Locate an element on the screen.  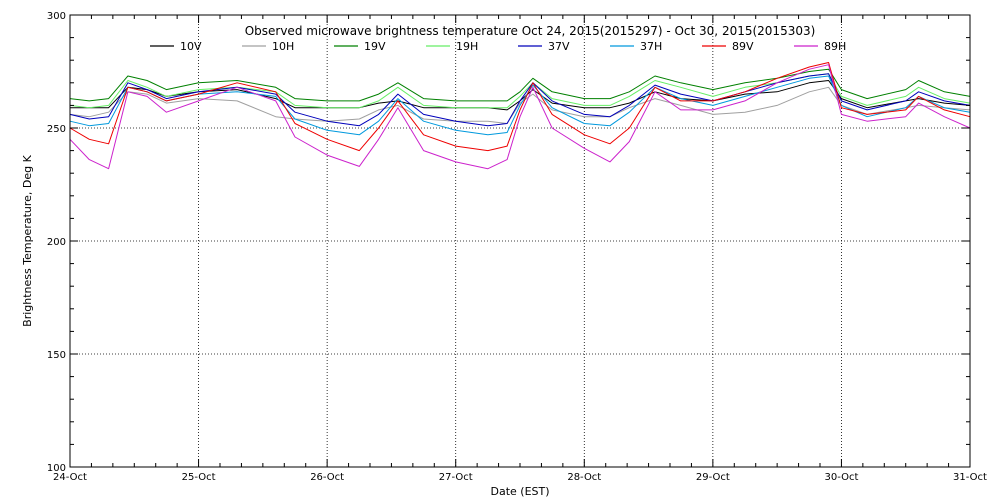
x-axis-title: Date (EST) is located at coordinates (519, 491).